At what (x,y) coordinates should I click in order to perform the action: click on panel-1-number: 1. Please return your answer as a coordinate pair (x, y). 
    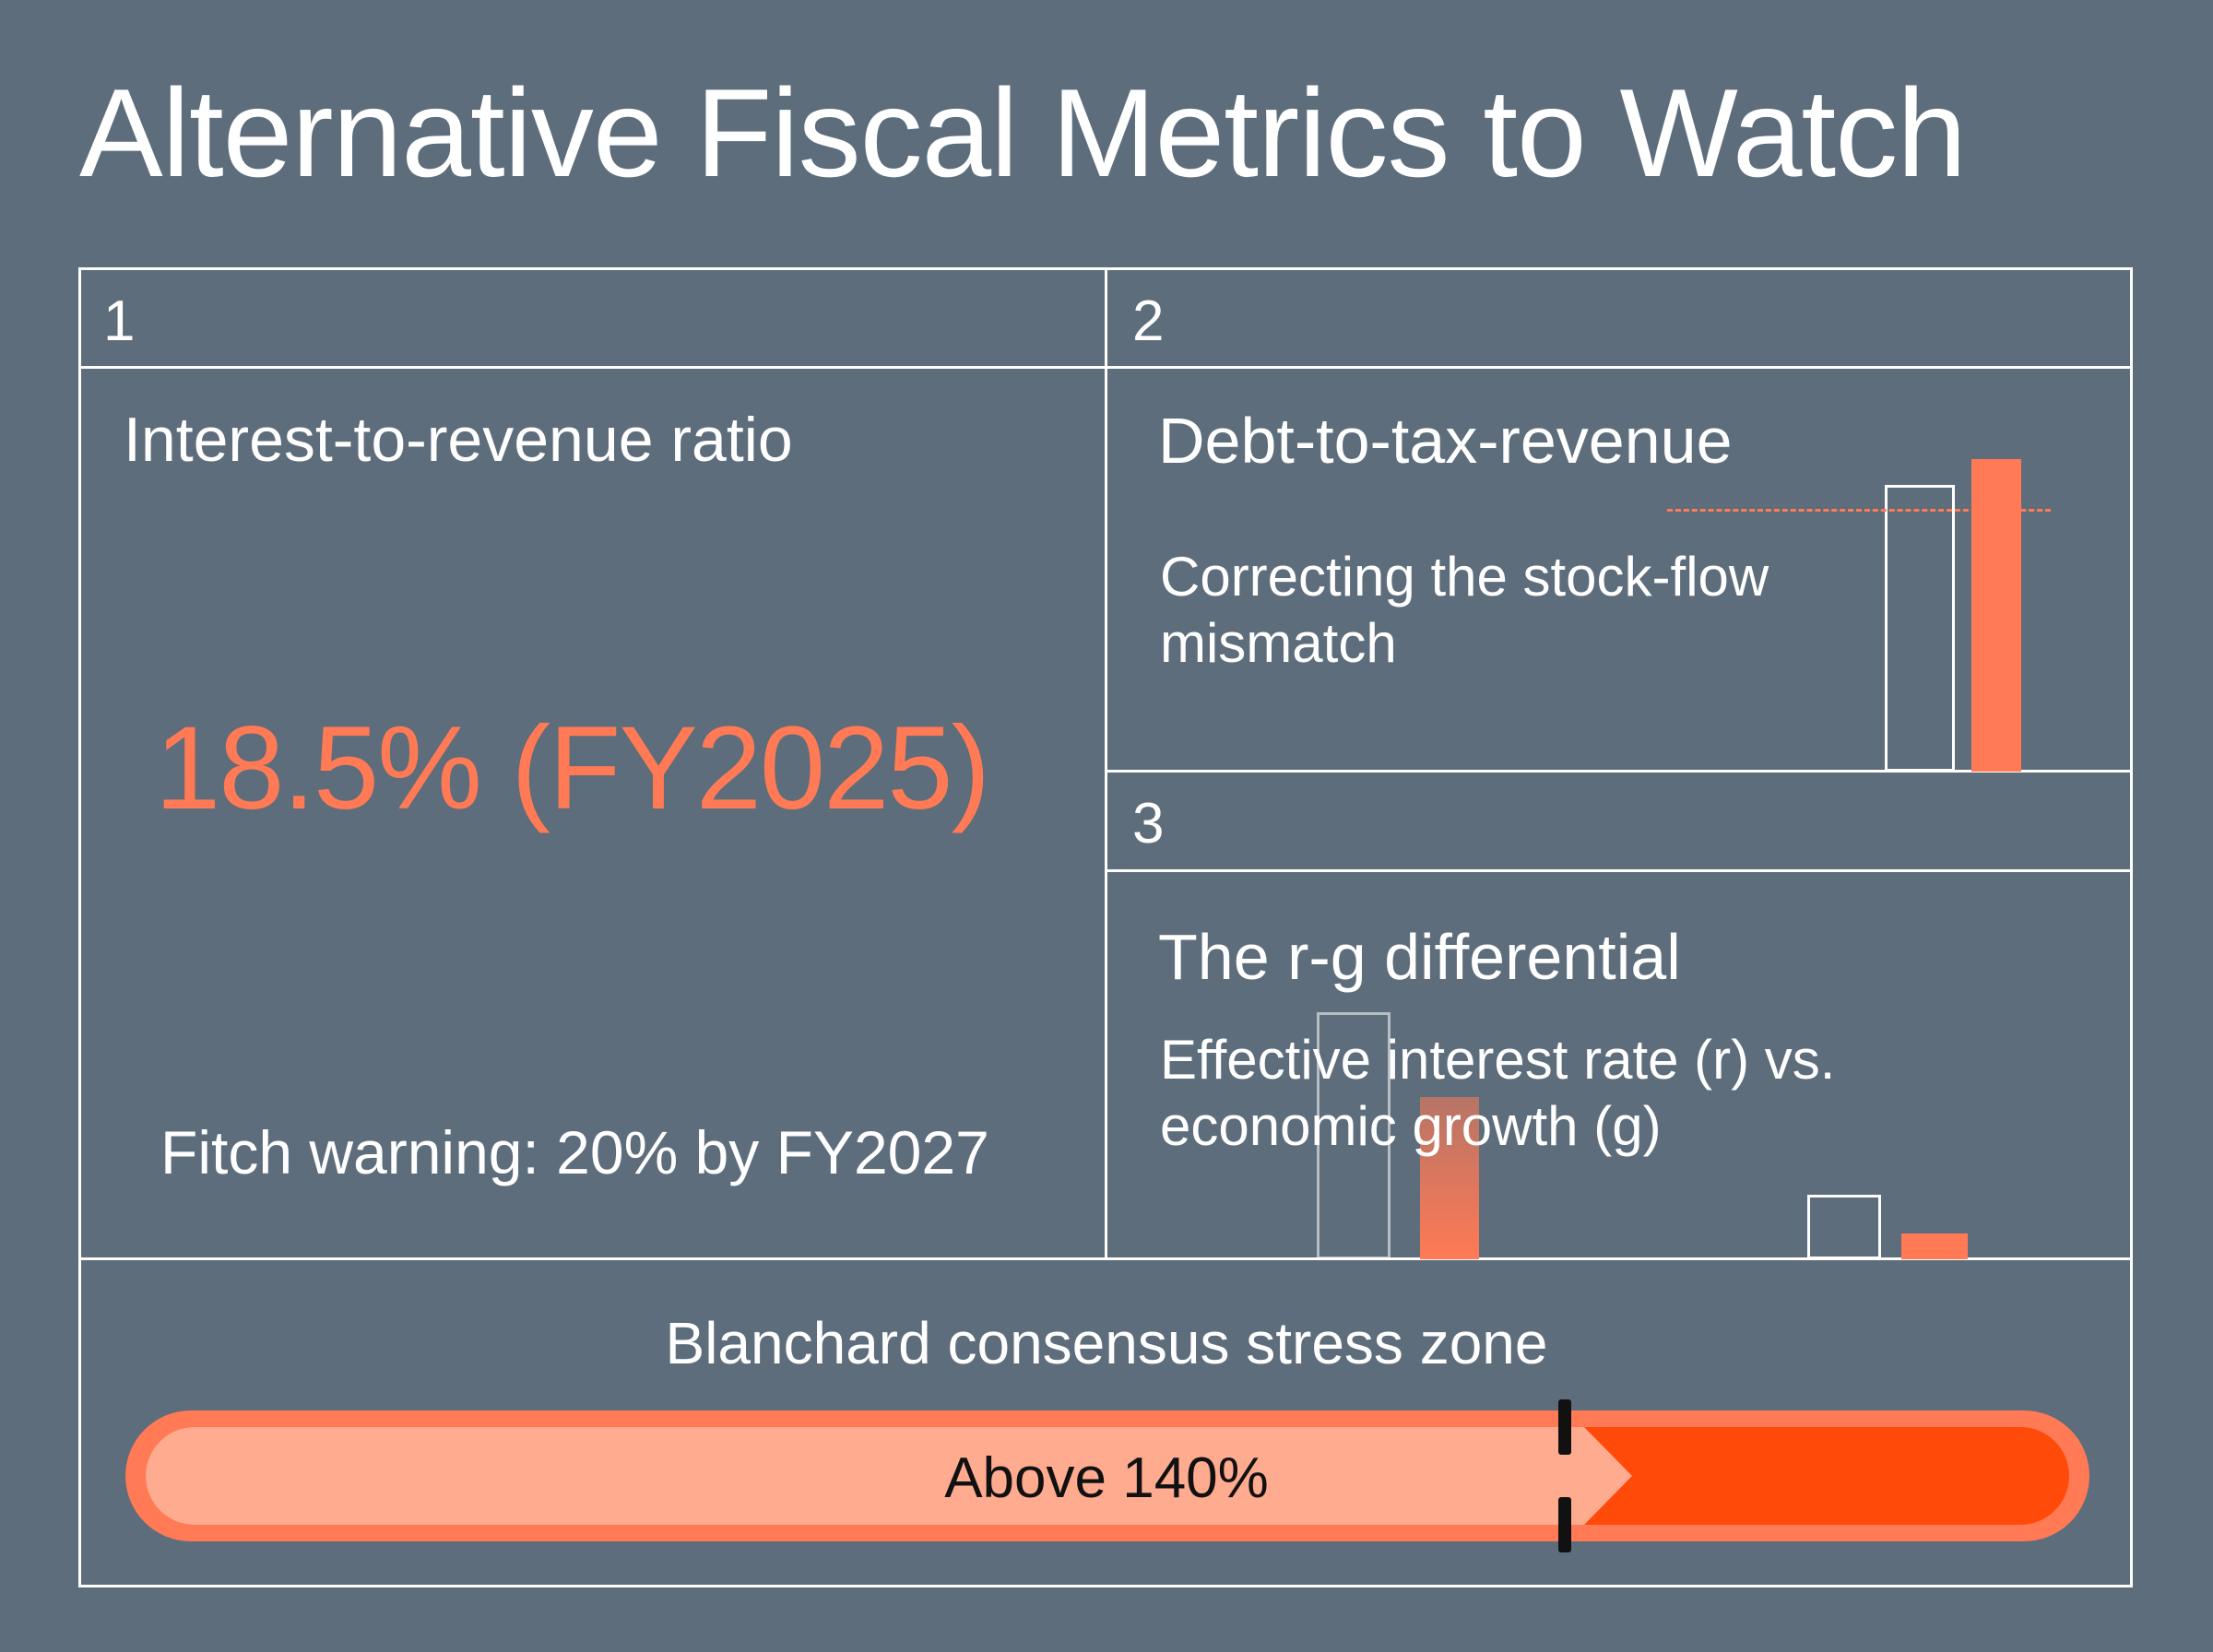
    Looking at the image, I should click on (119, 321).